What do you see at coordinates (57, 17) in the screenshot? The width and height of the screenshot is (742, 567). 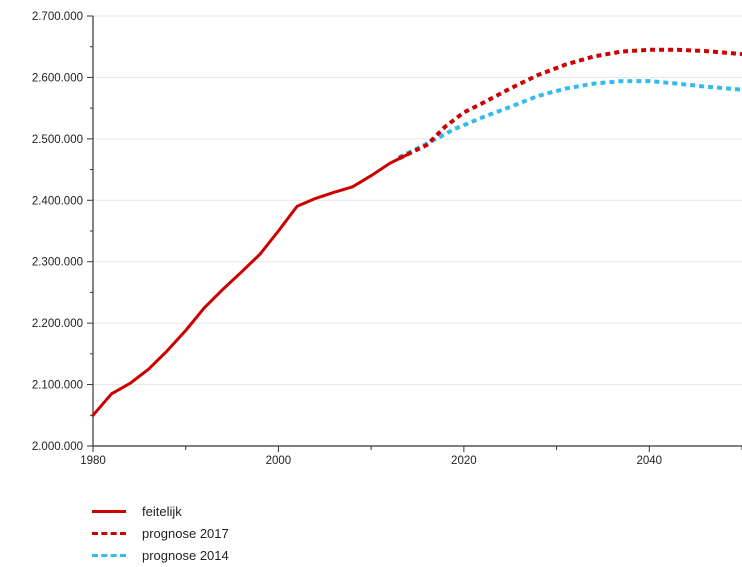 I see `y-tick-label: 2.700.000` at bounding box center [57, 17].